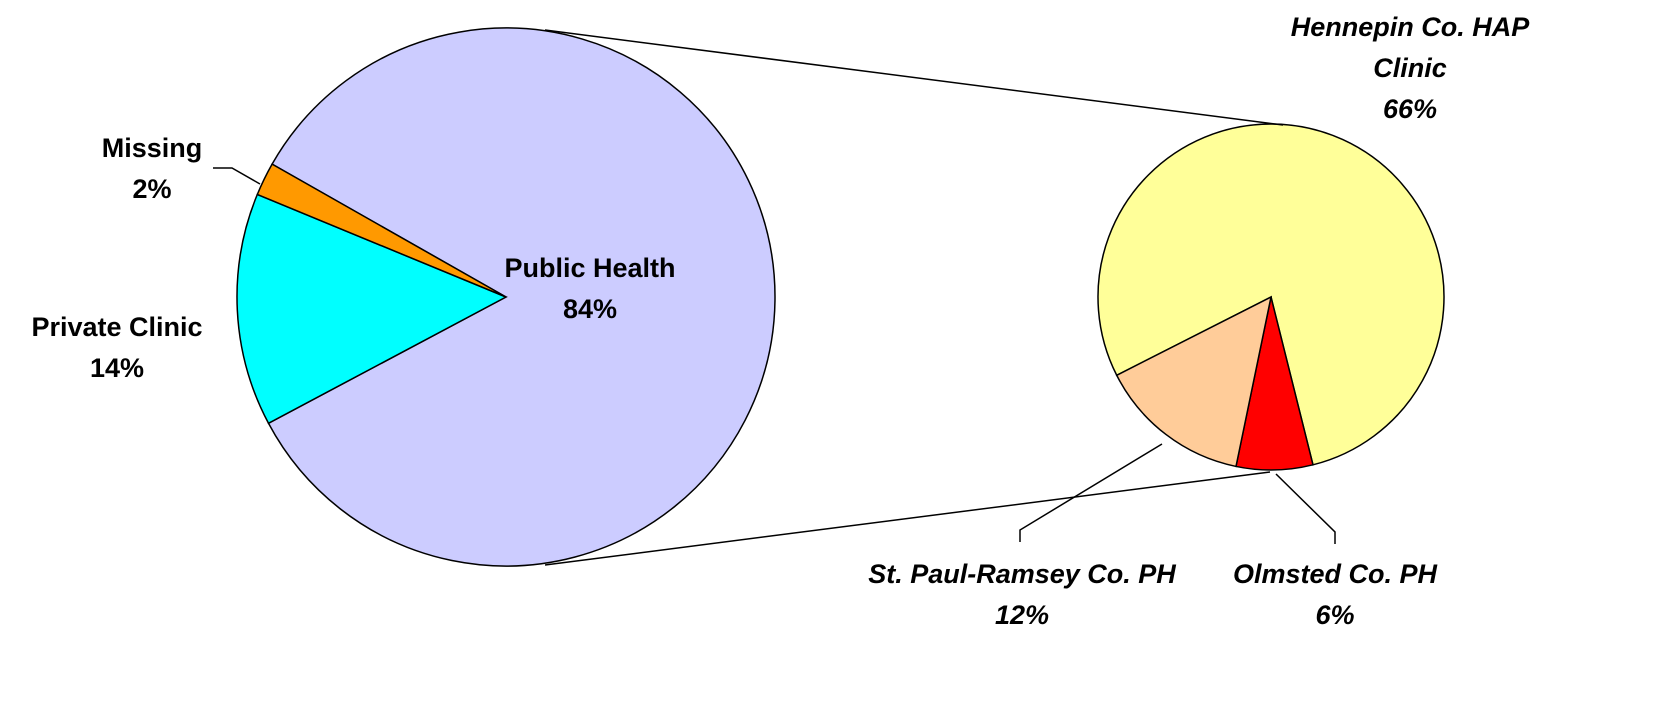 Image resolution: width=1658 pixels, height=708 pixels. What do you see at coordinates (590, 268) in the screenshot?
I see `category-label: Public Health` at bounding box center [590, 268].